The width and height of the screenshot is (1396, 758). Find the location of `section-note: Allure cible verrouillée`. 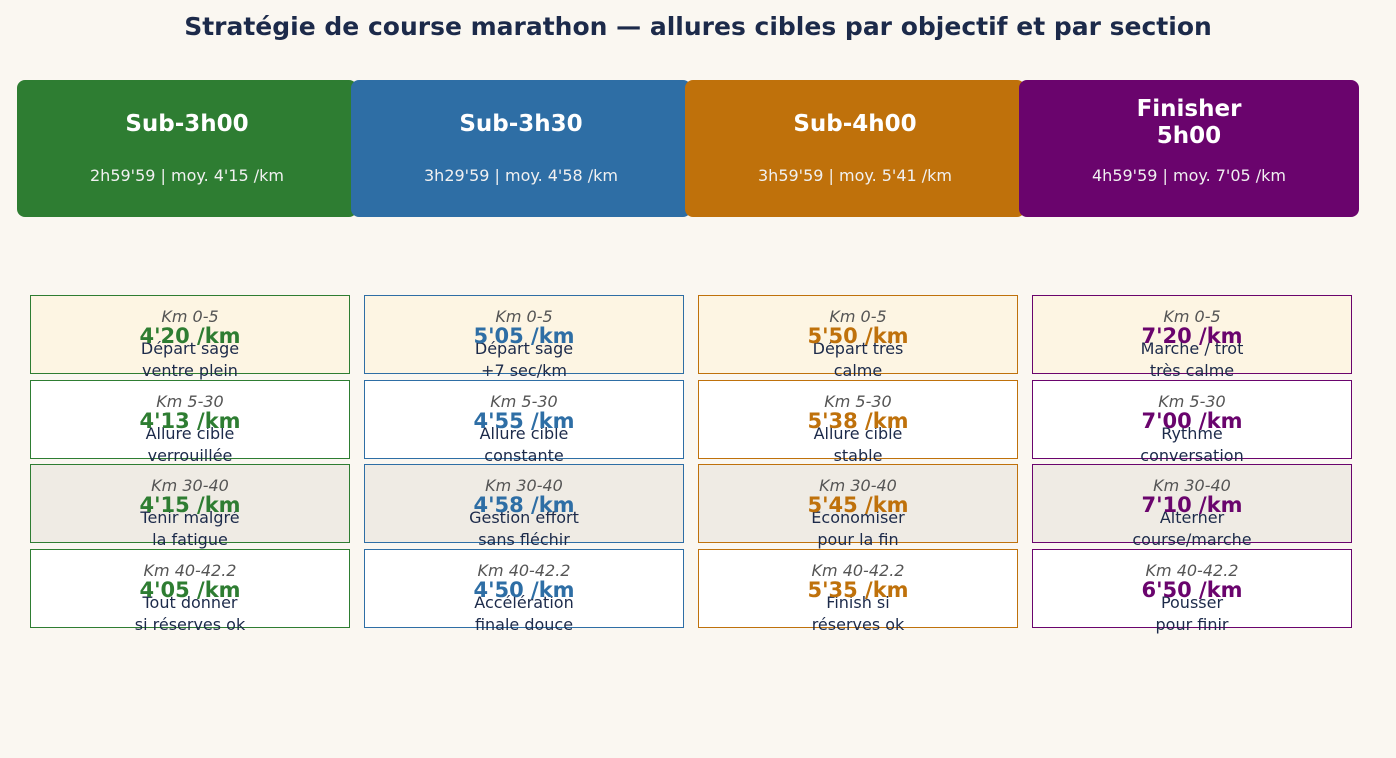

section-note: Allure cible verrouillée is located at coordinates (190, 444).